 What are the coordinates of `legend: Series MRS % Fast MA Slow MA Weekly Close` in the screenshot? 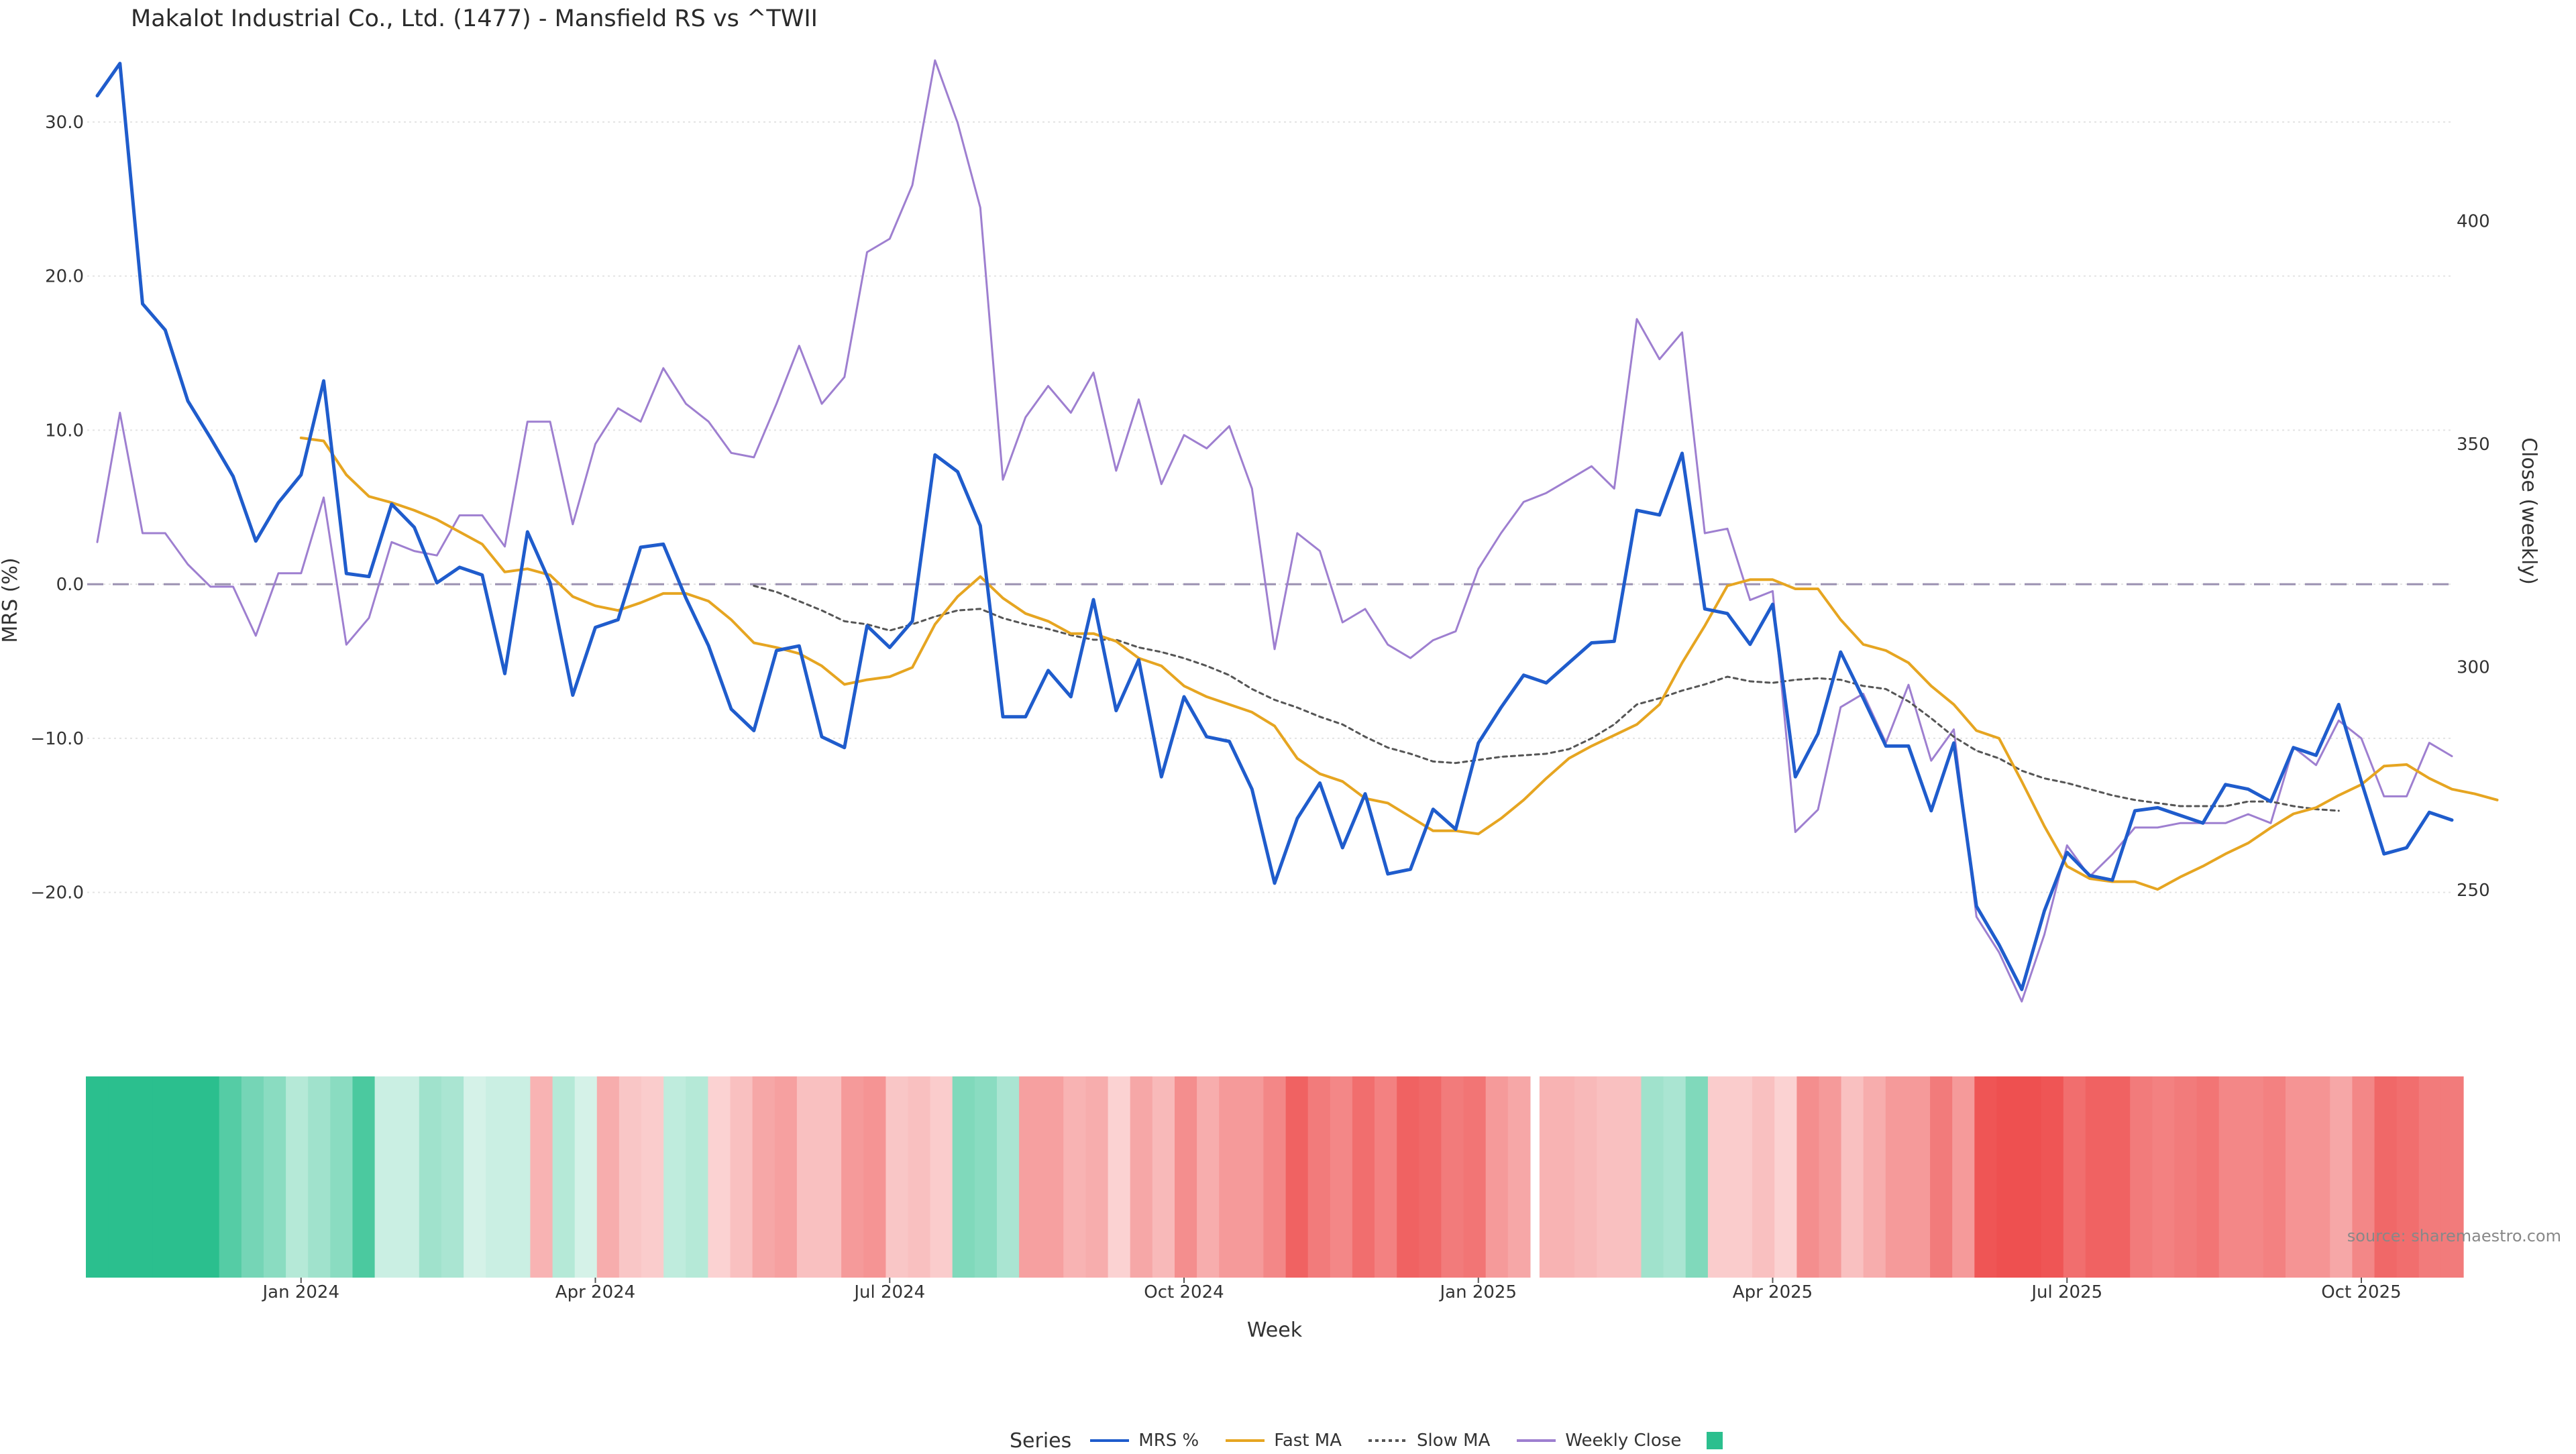 It's located at (1379, 1440).